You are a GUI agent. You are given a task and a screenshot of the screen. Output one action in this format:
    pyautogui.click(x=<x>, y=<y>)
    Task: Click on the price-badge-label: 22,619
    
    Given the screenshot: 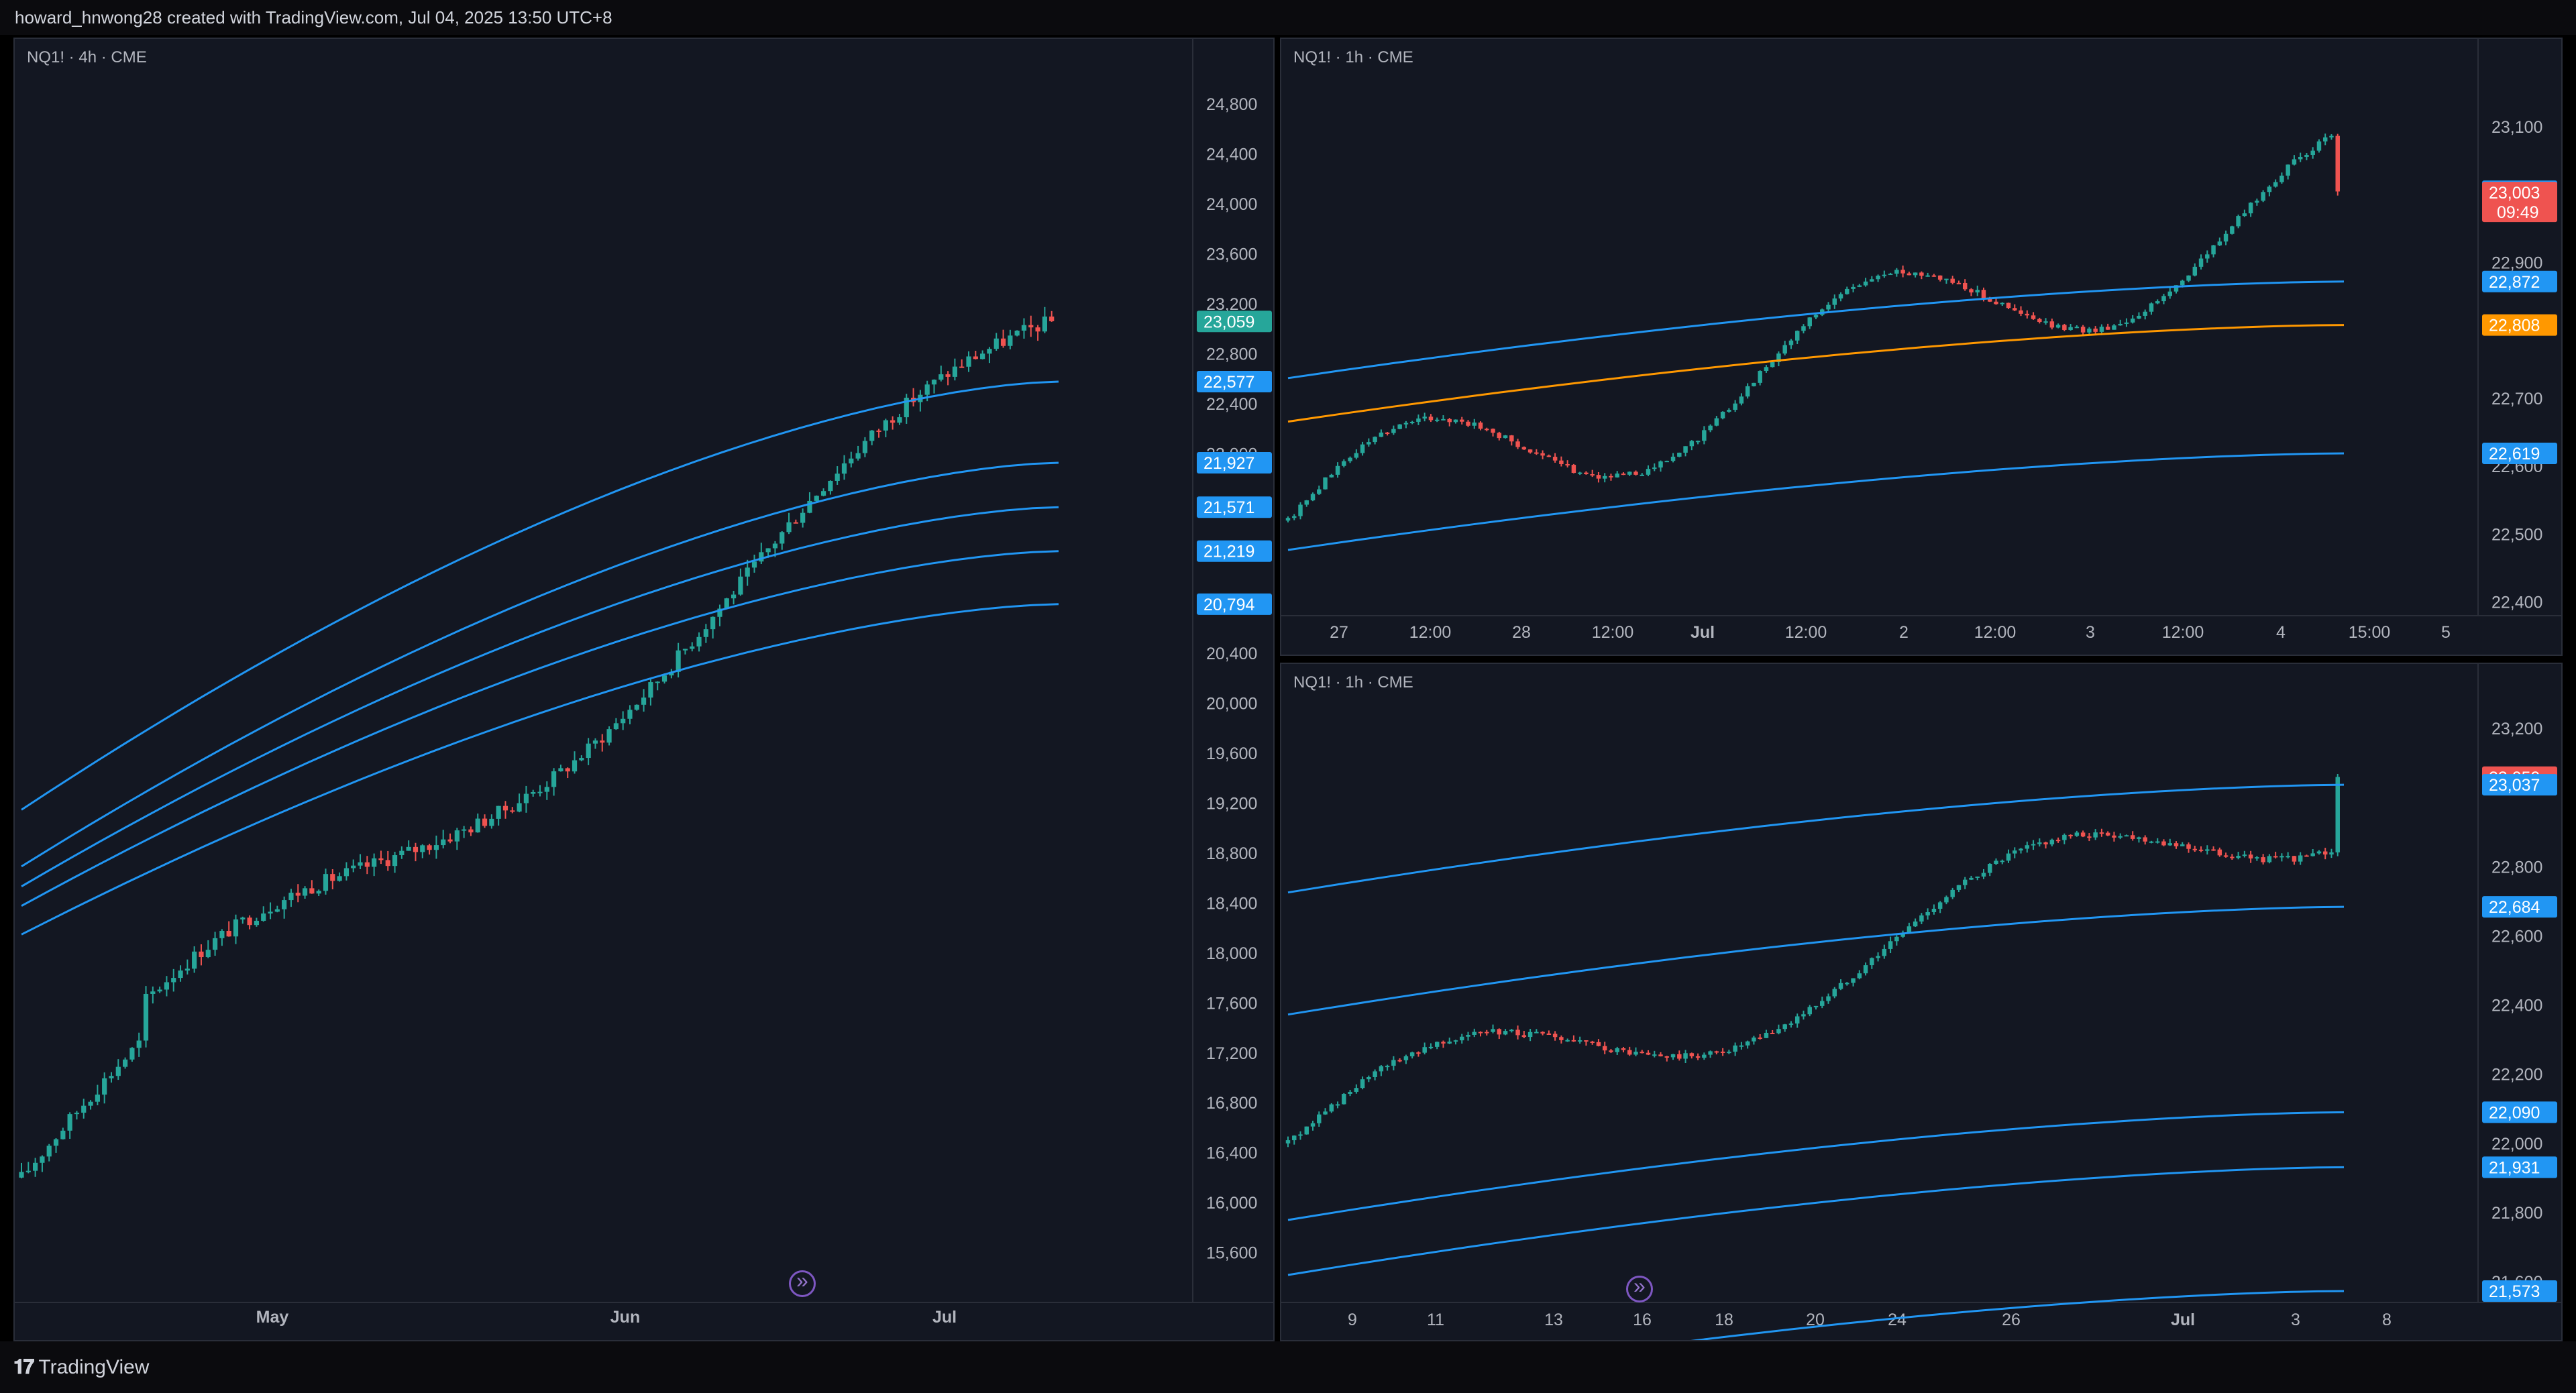 What is the action you would take?
    pyautogui.click(x=2514, y=454)
    